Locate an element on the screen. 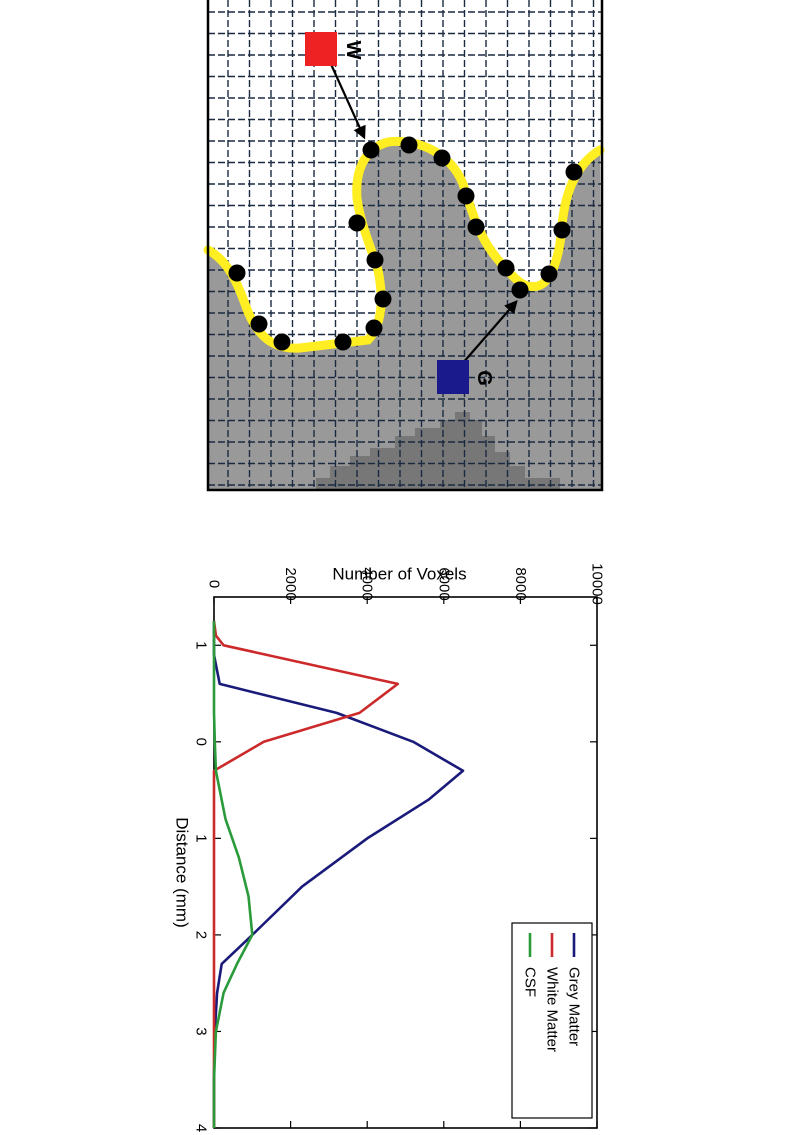 This screenshot has height=1135, width=795. distance-tick-label: 4 is located at coordinates (201, 1128).